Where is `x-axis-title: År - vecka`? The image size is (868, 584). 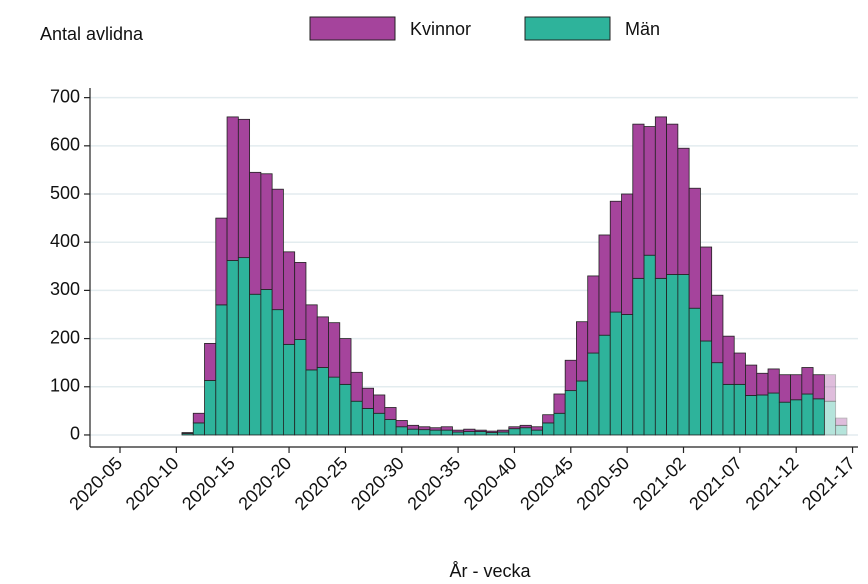
x-axis-title: År - vecka is located at coordinates (490, 571).